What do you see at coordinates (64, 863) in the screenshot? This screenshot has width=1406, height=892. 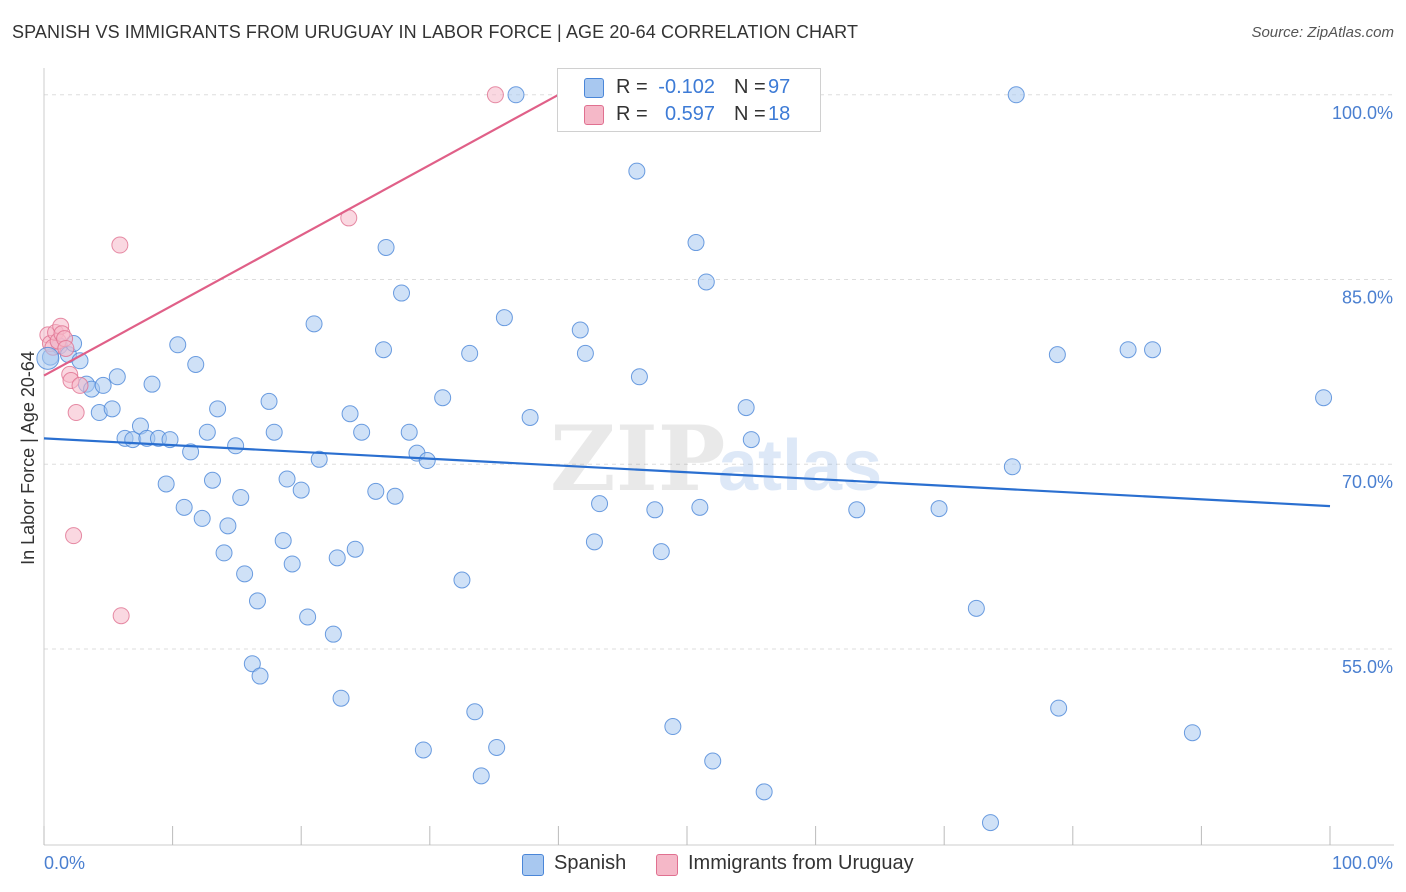 I see `x-tick-label: 0.0%` at bounding box center [64, 863].